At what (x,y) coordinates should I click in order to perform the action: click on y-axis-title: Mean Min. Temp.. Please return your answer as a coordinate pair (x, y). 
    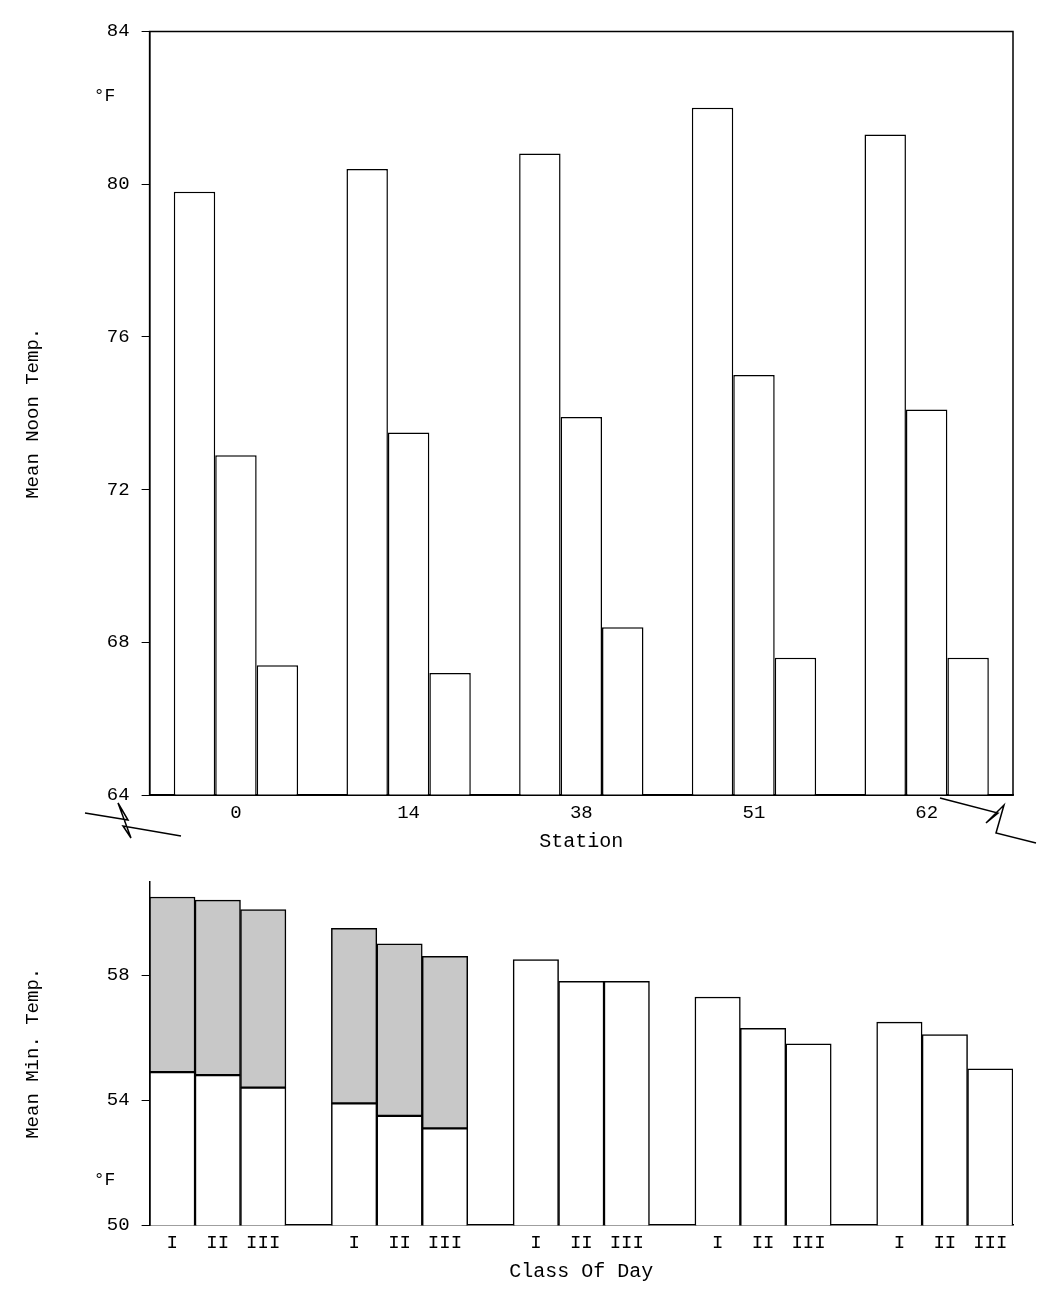
    Looking at the image, I should click on (33, 1053).